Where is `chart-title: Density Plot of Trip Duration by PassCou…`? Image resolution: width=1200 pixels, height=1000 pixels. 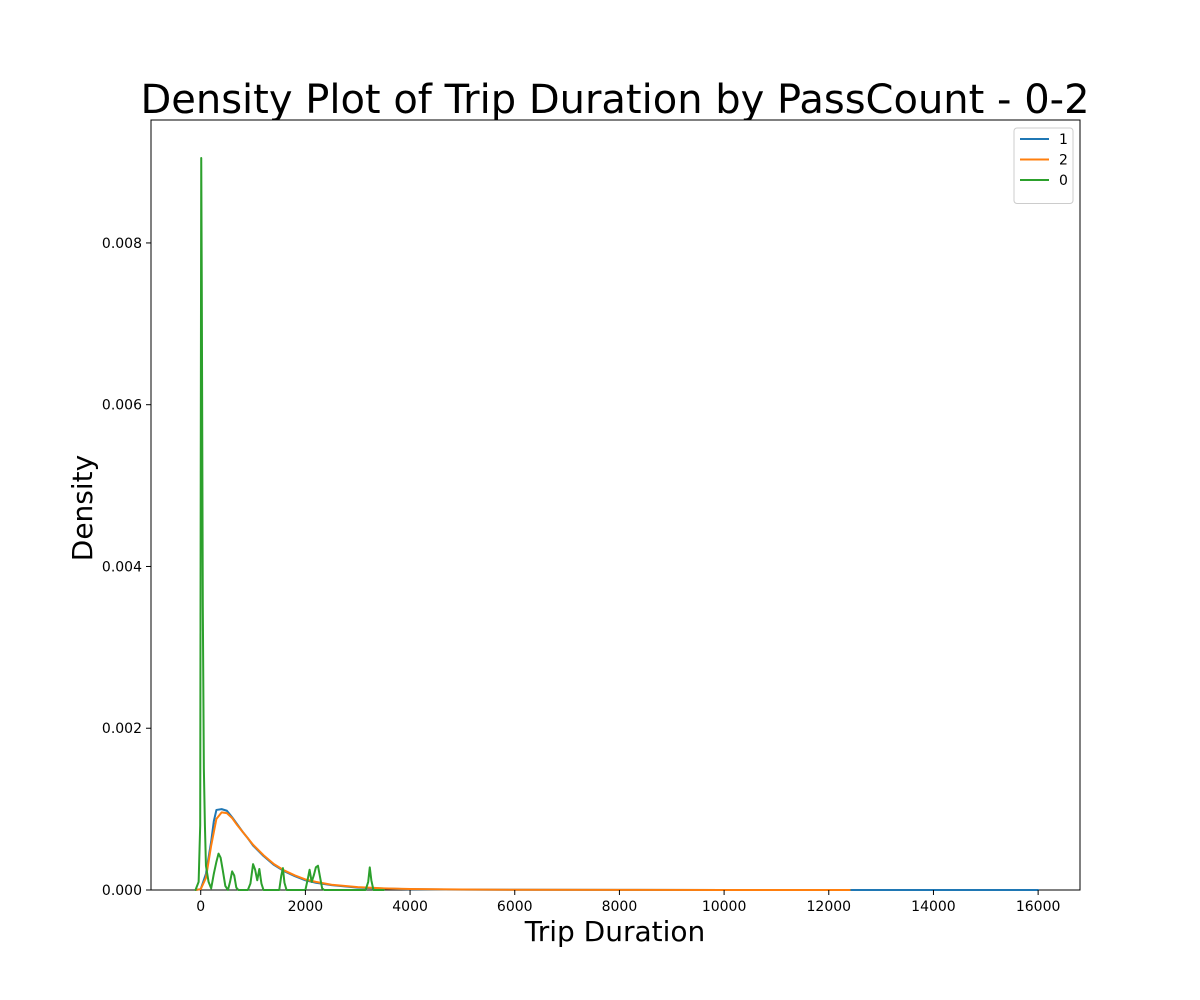
chart-title: Density Plot of Trip Duration by PassCou… is located at coordinates (614, 100).